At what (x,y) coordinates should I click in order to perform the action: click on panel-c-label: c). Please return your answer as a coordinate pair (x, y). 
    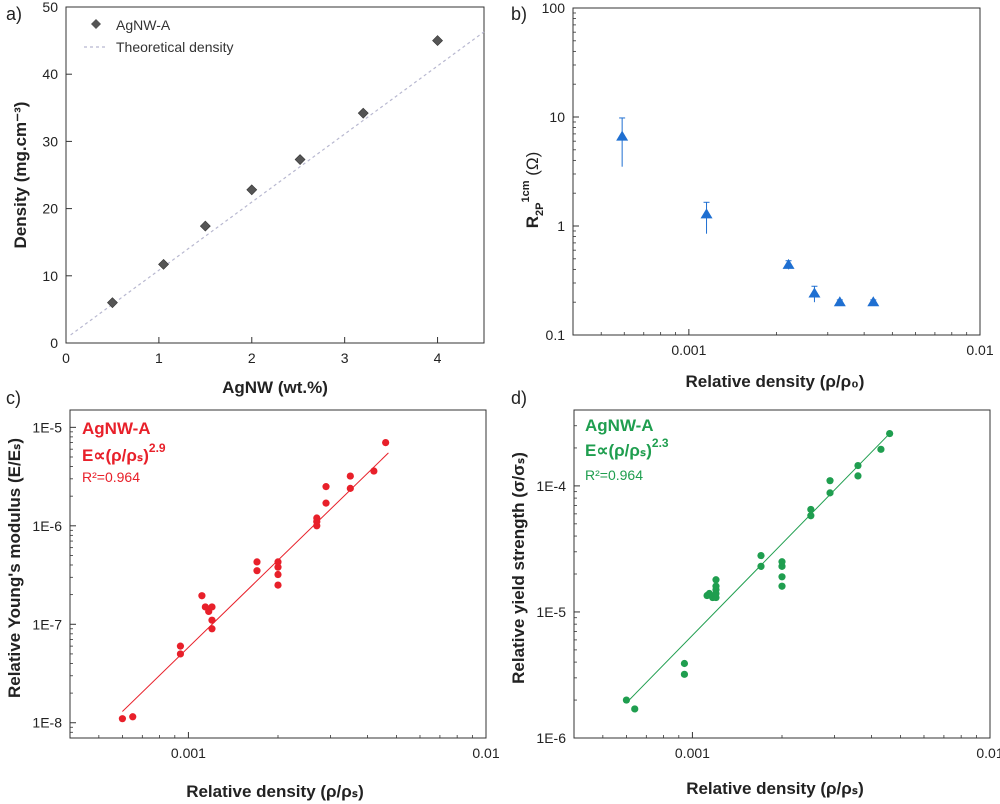
    Looking at the image, I should click on (13, 398).